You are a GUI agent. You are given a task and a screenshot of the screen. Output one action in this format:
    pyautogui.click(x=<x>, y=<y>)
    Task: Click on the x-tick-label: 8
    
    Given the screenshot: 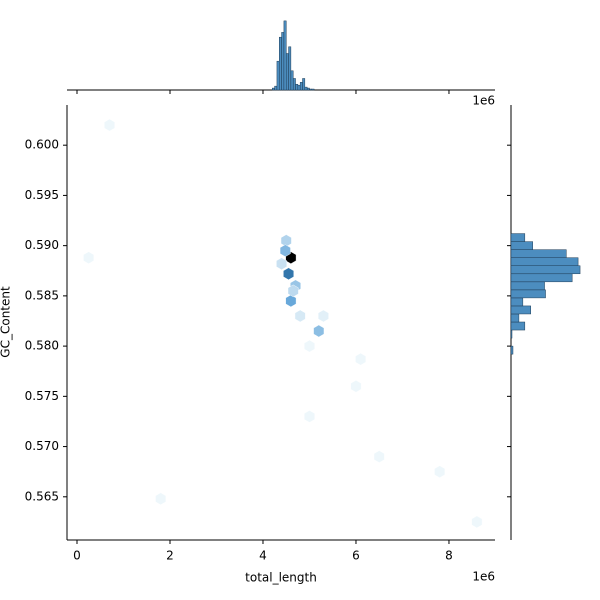 What is the action you would take?
    pyautogui.click(x=449, y=556)
    